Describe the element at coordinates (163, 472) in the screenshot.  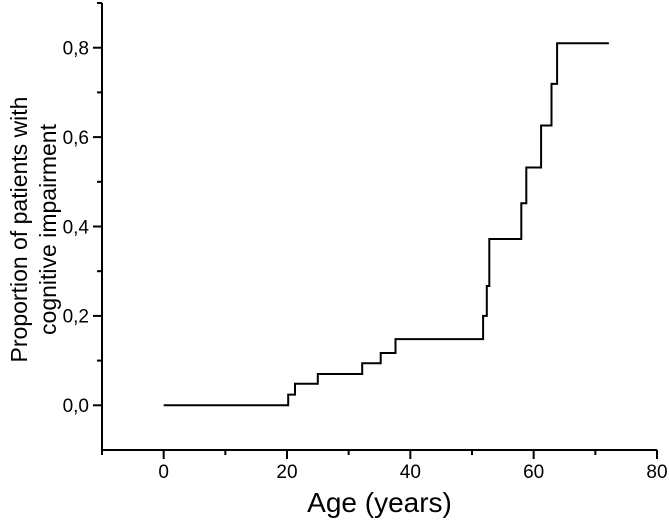
I see `x-tick-label: 0` at that location.